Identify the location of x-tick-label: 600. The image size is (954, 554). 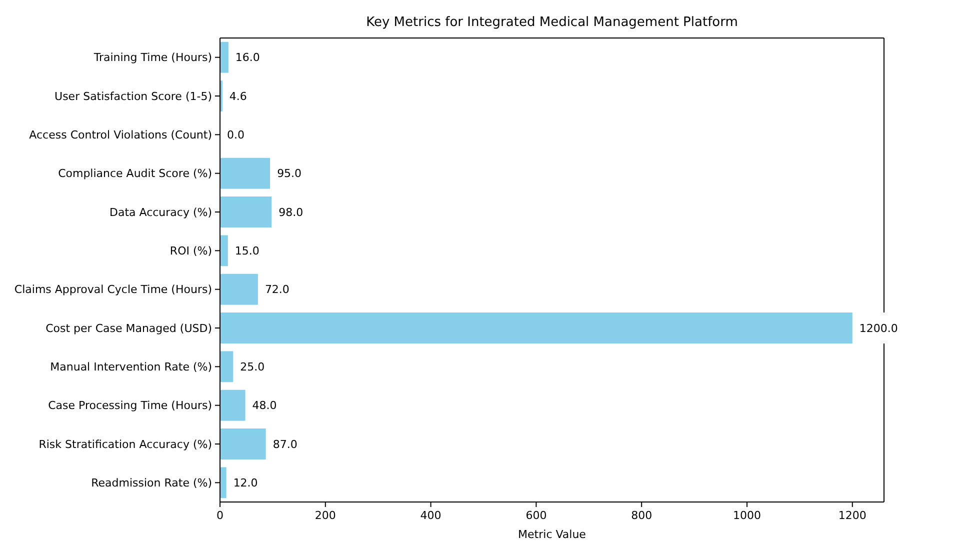
(536, 515).